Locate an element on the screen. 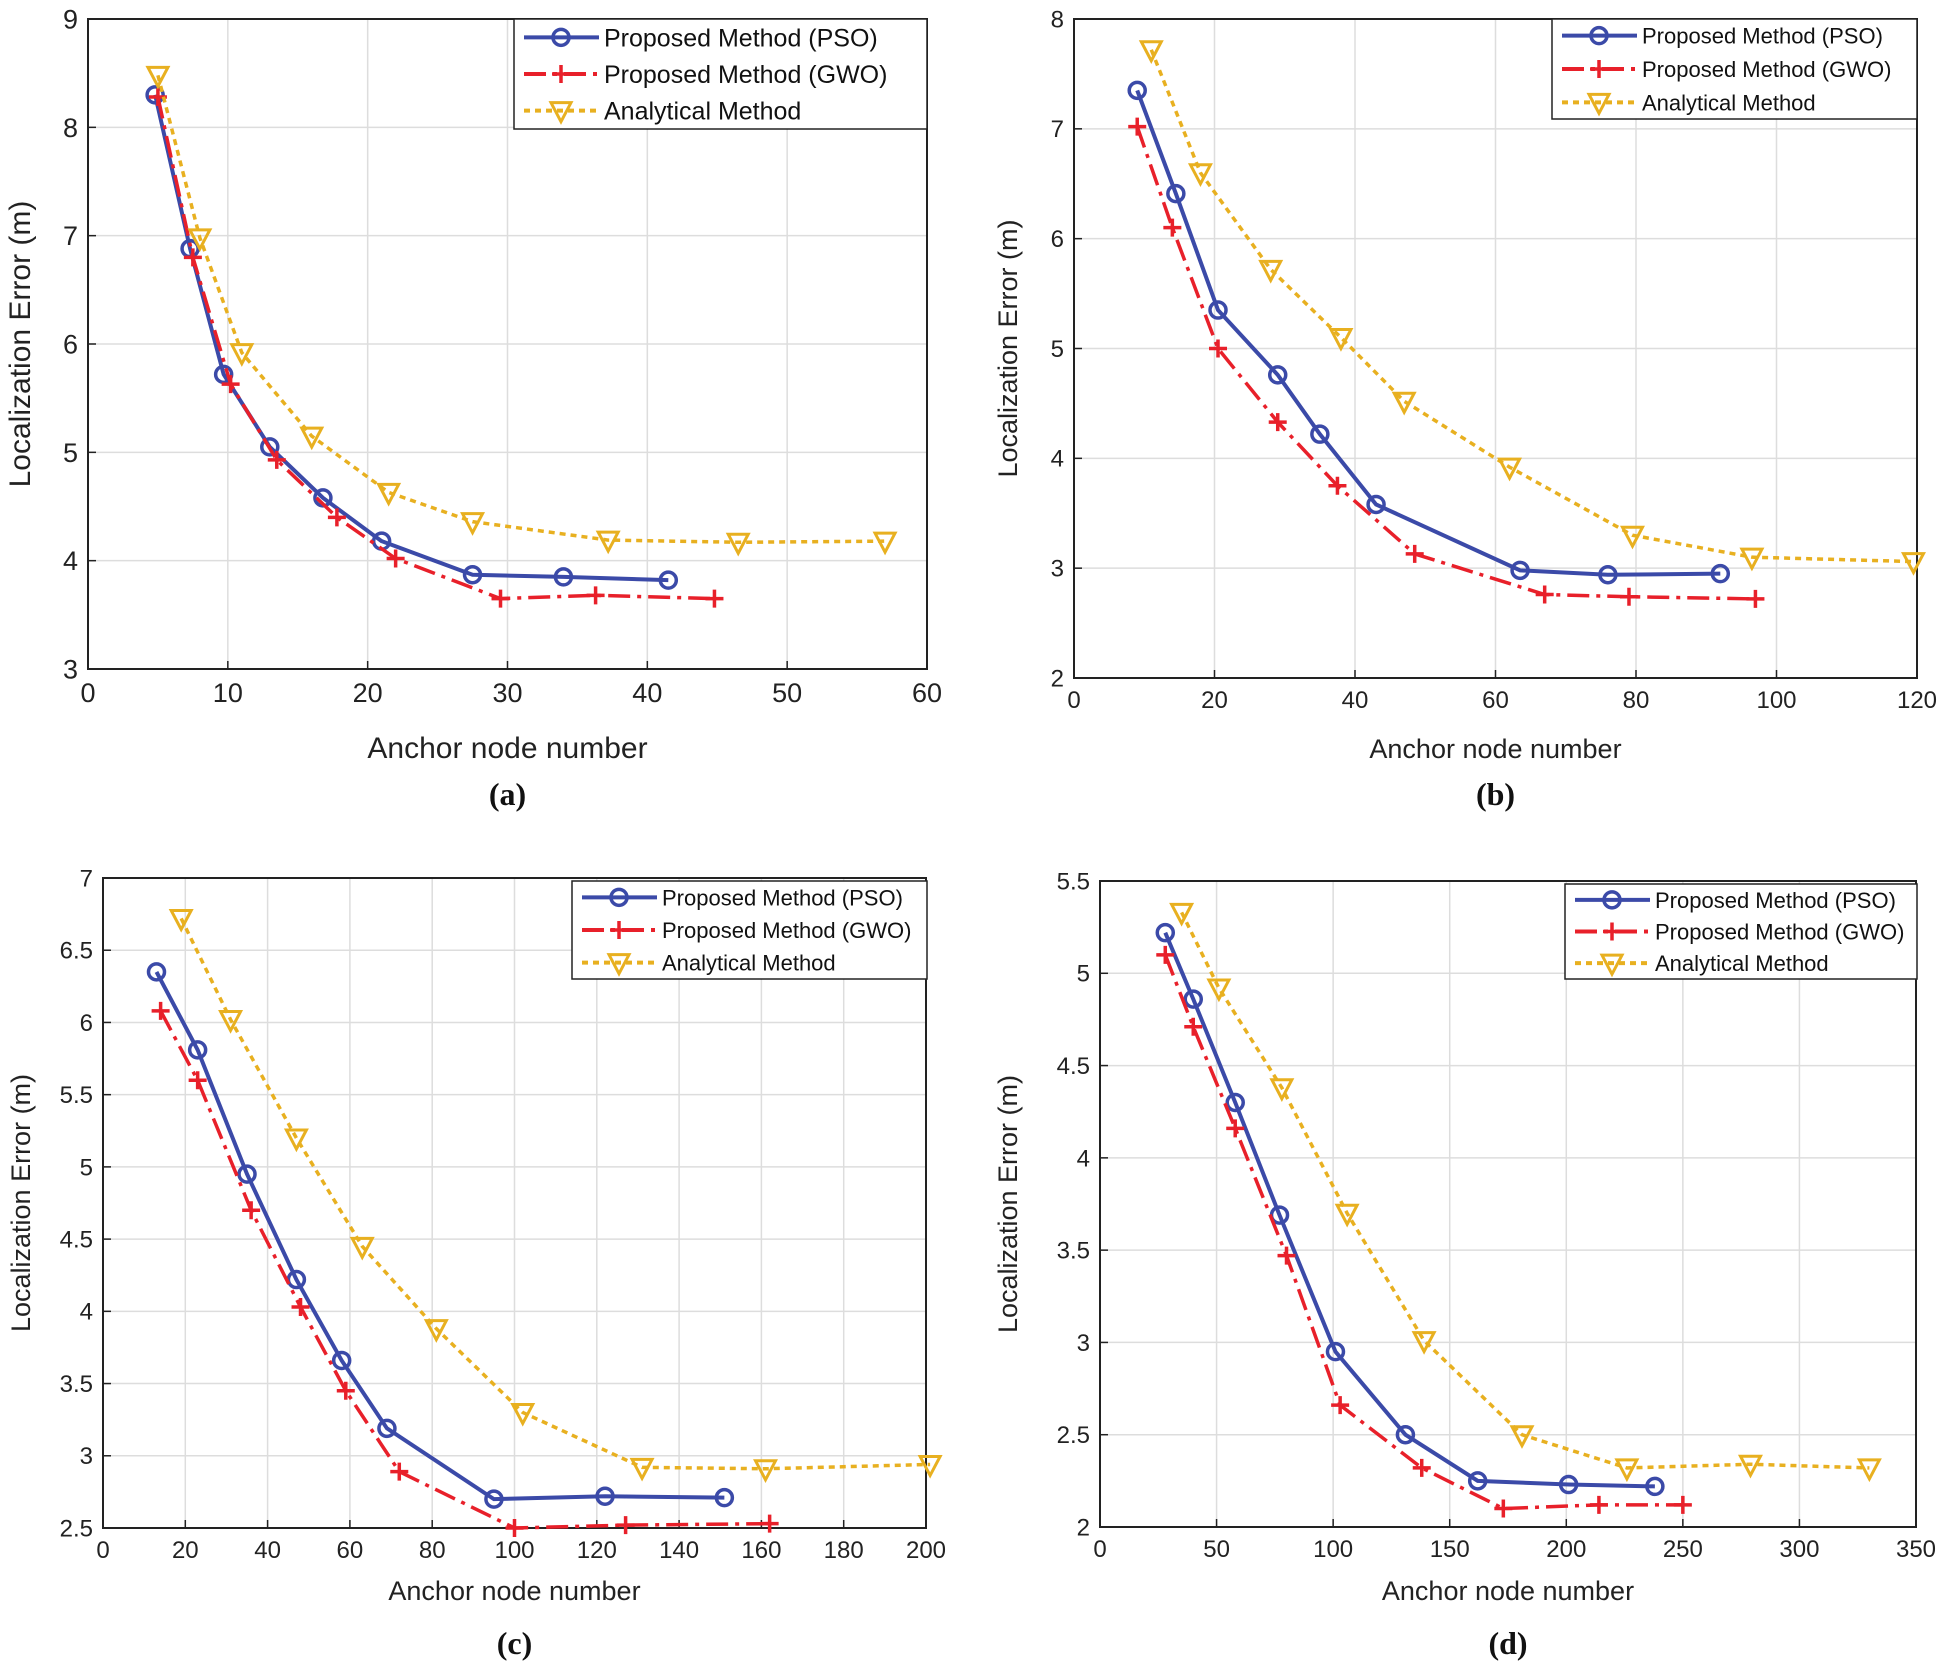  y-tick-label: 2 is located at coordinates (1083, 1527).